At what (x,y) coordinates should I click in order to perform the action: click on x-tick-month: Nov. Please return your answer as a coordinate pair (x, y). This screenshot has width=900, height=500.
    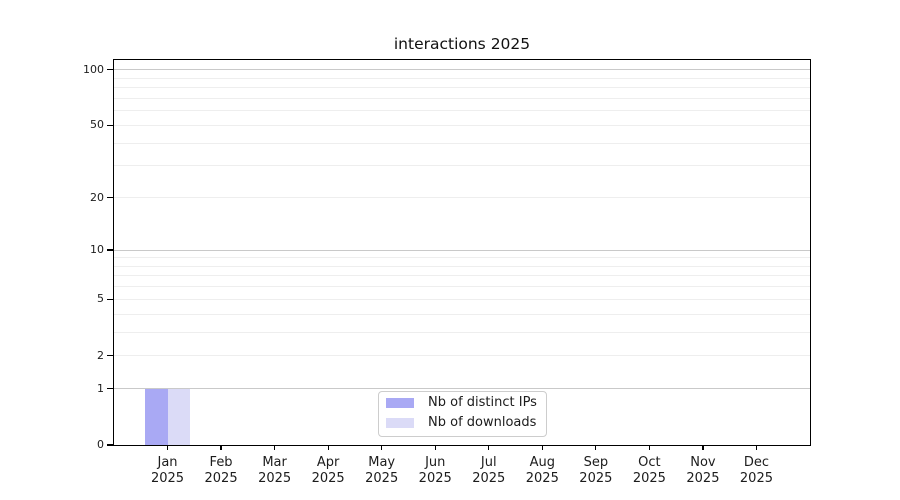
    Looking at the image, I should click on (703, 462).